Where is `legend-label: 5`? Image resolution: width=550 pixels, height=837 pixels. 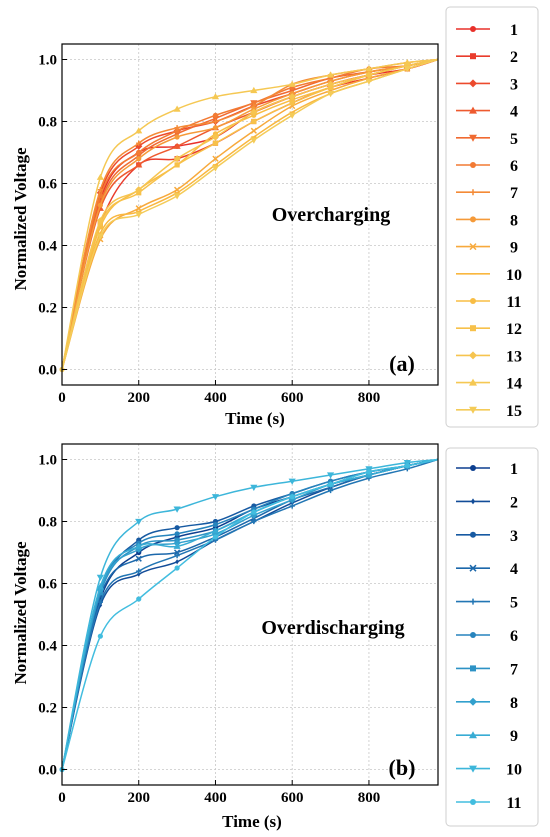 legend-label: 5 is located at coordinates (514, 603).